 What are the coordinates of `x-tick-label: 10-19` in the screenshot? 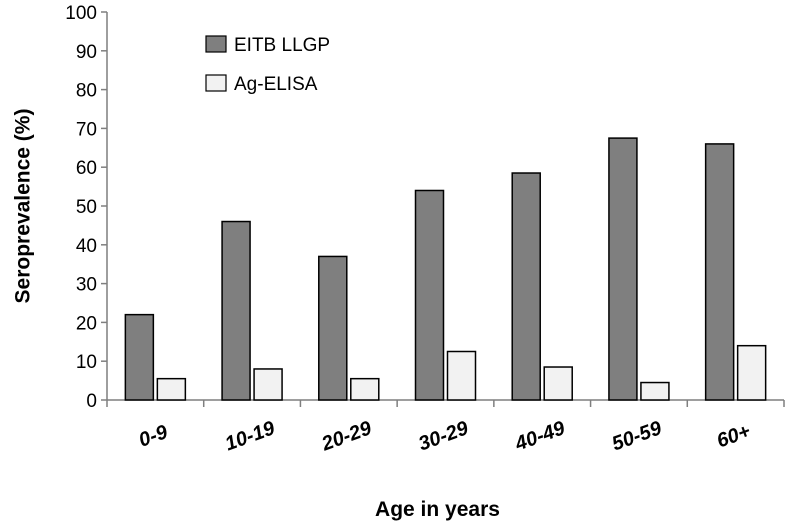 It's located at (250, 436).